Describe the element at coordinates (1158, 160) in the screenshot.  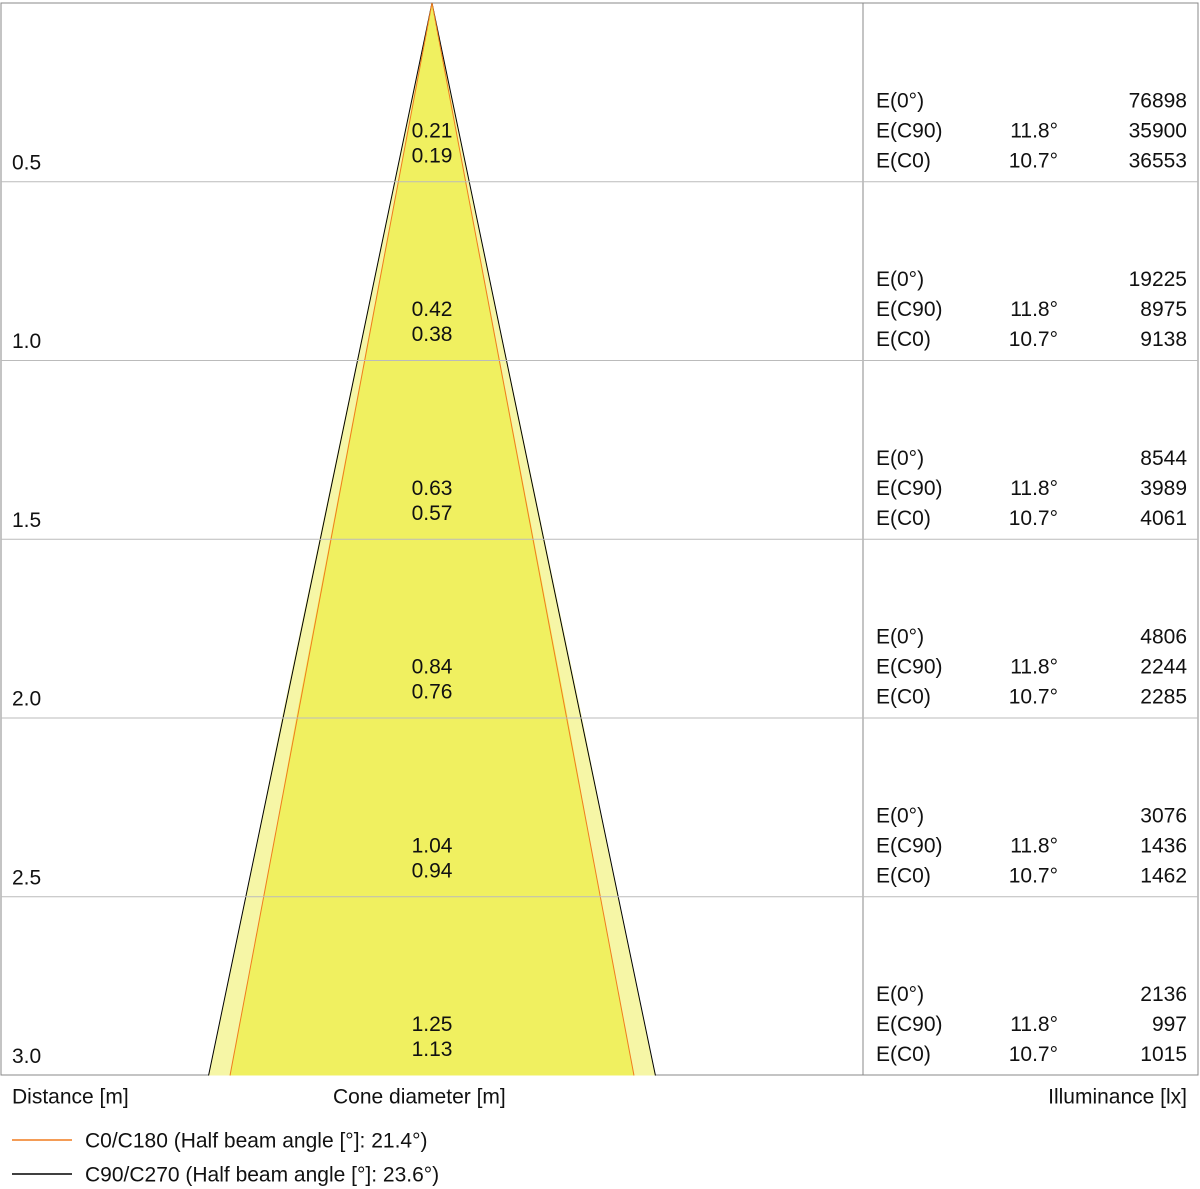
I see `illuminance-value: 36553` at that location.